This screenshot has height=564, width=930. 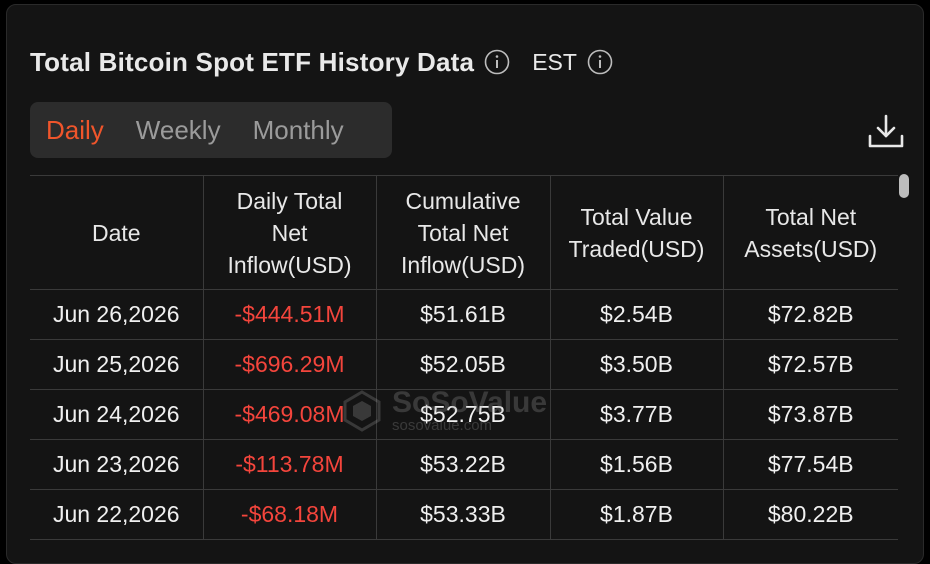 I want to click on cell-daily-net-inflow: -$469.08M, so click(x=290, y=414).